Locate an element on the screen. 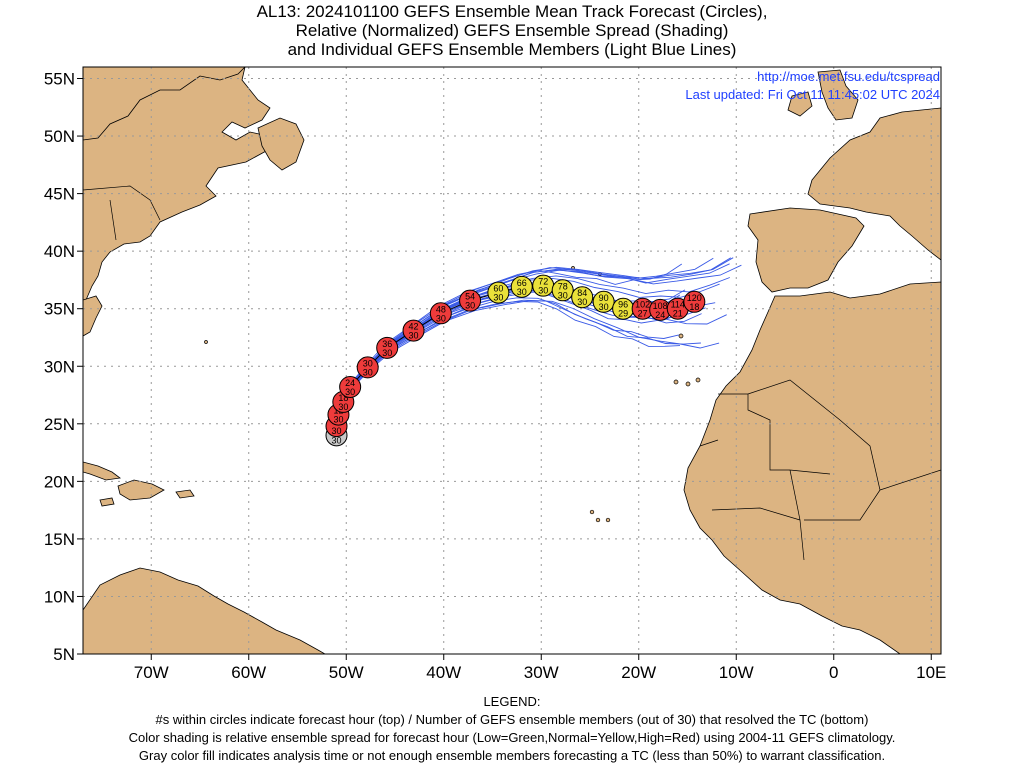  land-africa is located at coordinates (812, 467).